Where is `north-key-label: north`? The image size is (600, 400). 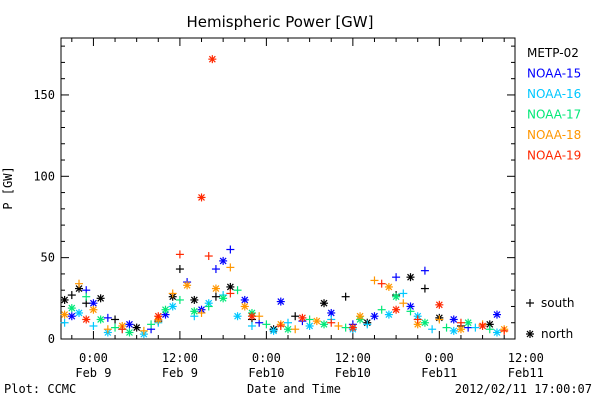
north-key-label: north is located at coordinates (557, 334).